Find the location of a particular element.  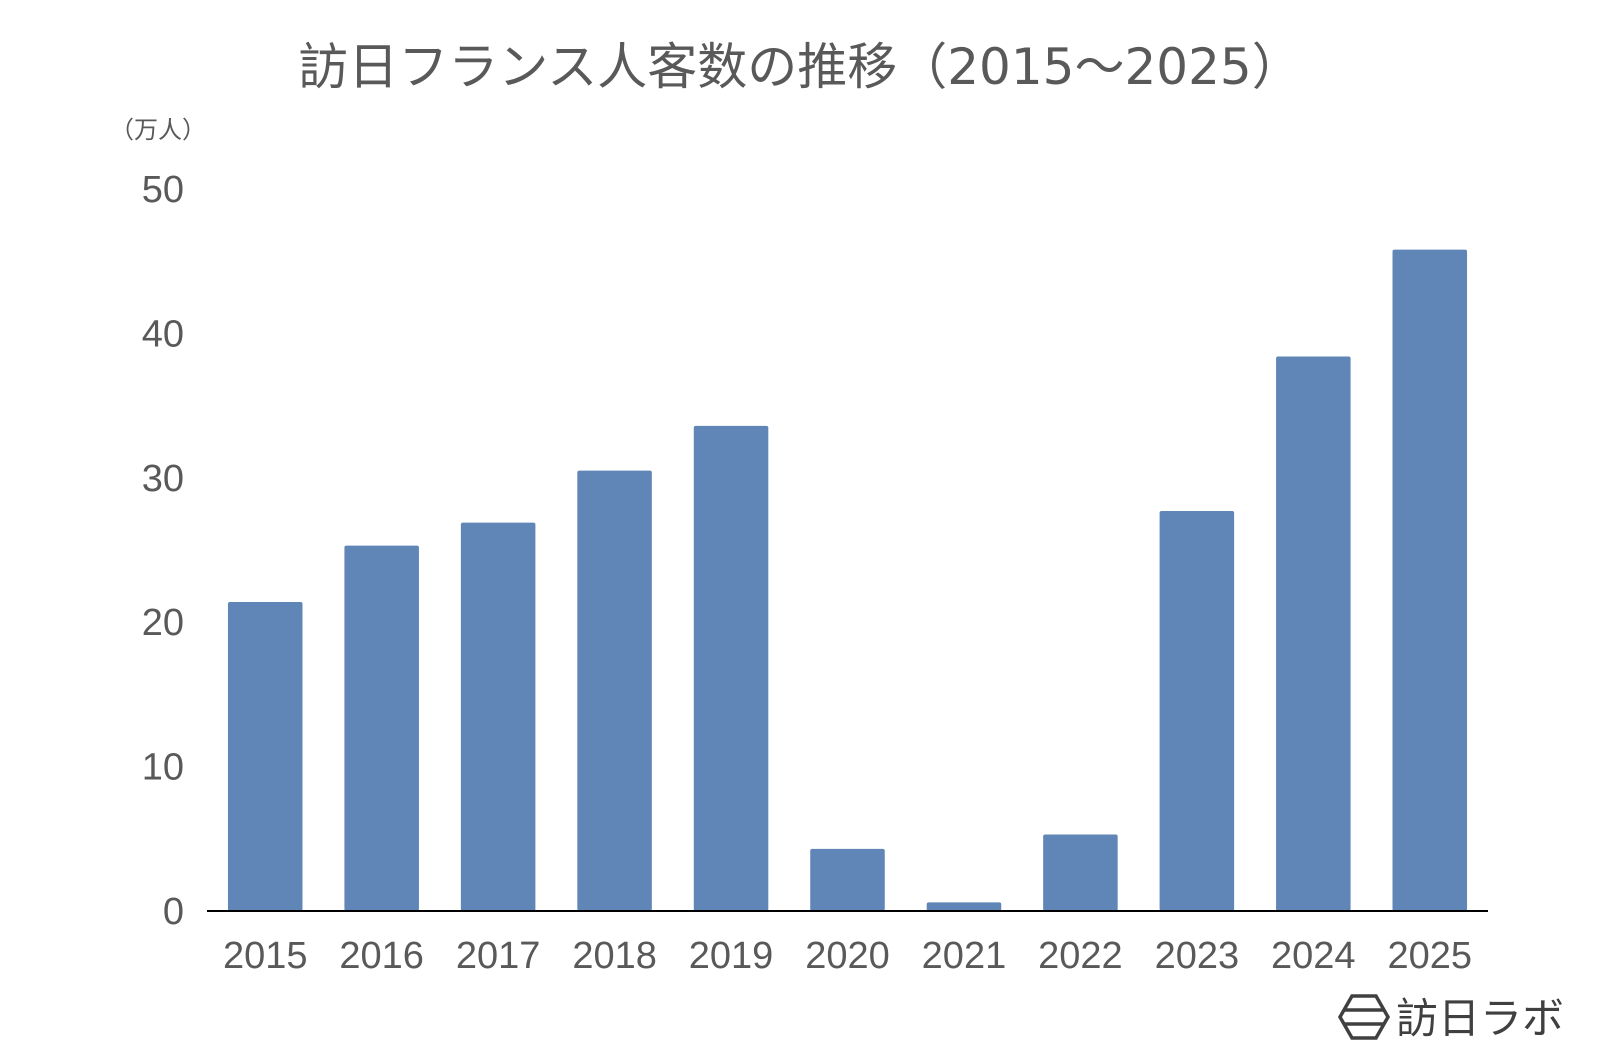

y-axis-ticks: 0 10 20 30 40 50 is located at coordinates (163, 551).